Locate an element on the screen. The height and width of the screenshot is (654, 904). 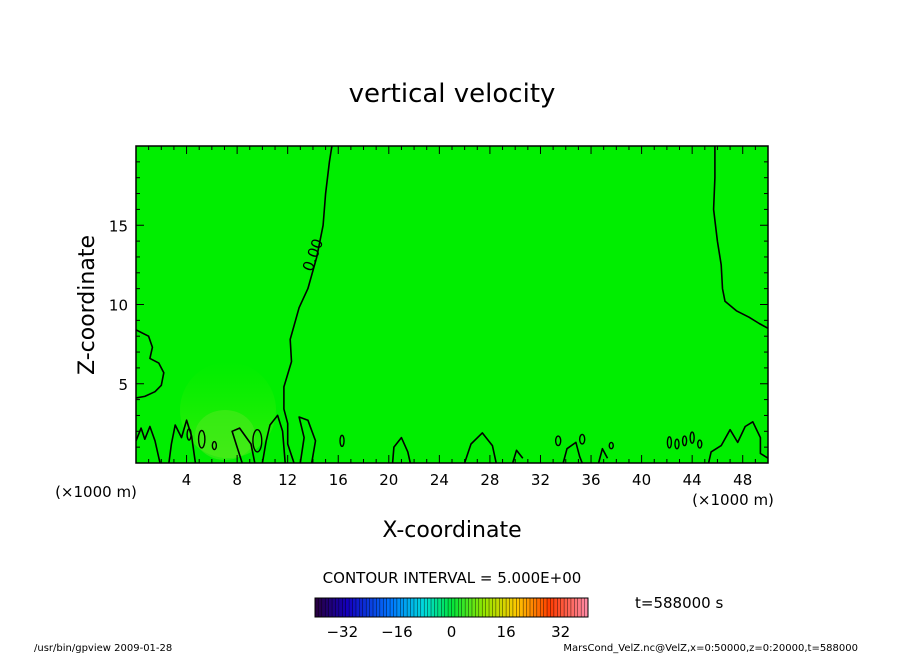
time-label: t=588000 s is located at coordinates (679, 603).